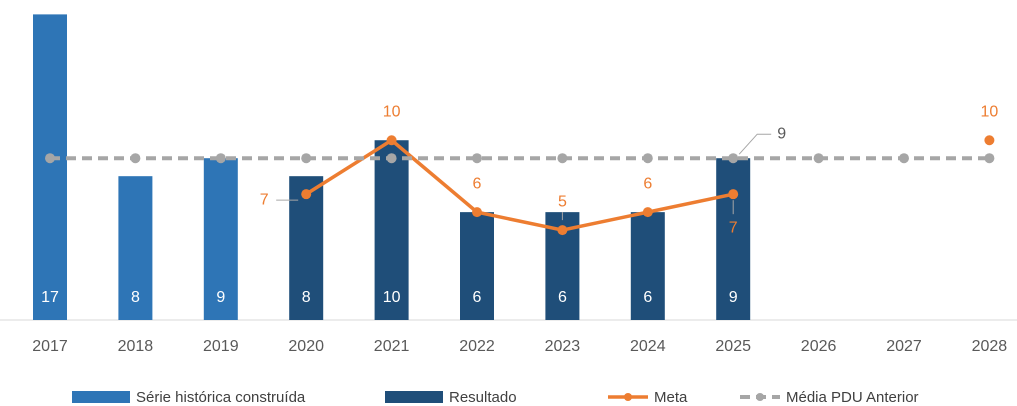 Image resolution: width=1017 pixels, height=406 pixels. I want to click on bar-label: 17, so click(50, 297).